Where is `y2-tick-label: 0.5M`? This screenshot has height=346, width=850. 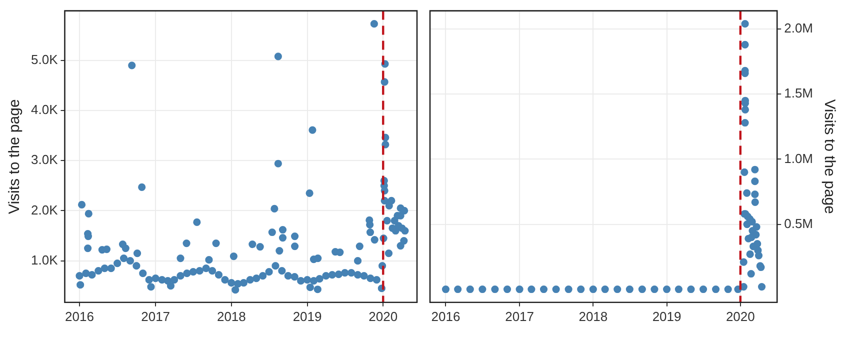
y2-tick-label: 0.5M is located at coordinates (799, 223).